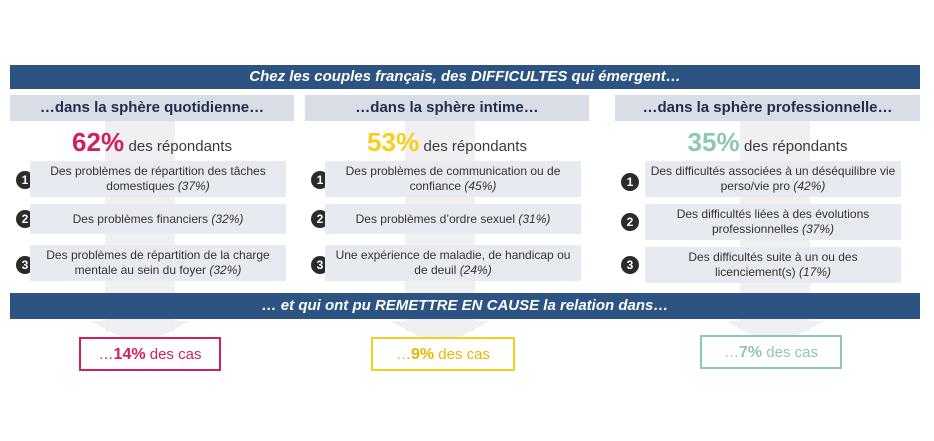  I want to click on result-value: 9%, so click(423, 354).